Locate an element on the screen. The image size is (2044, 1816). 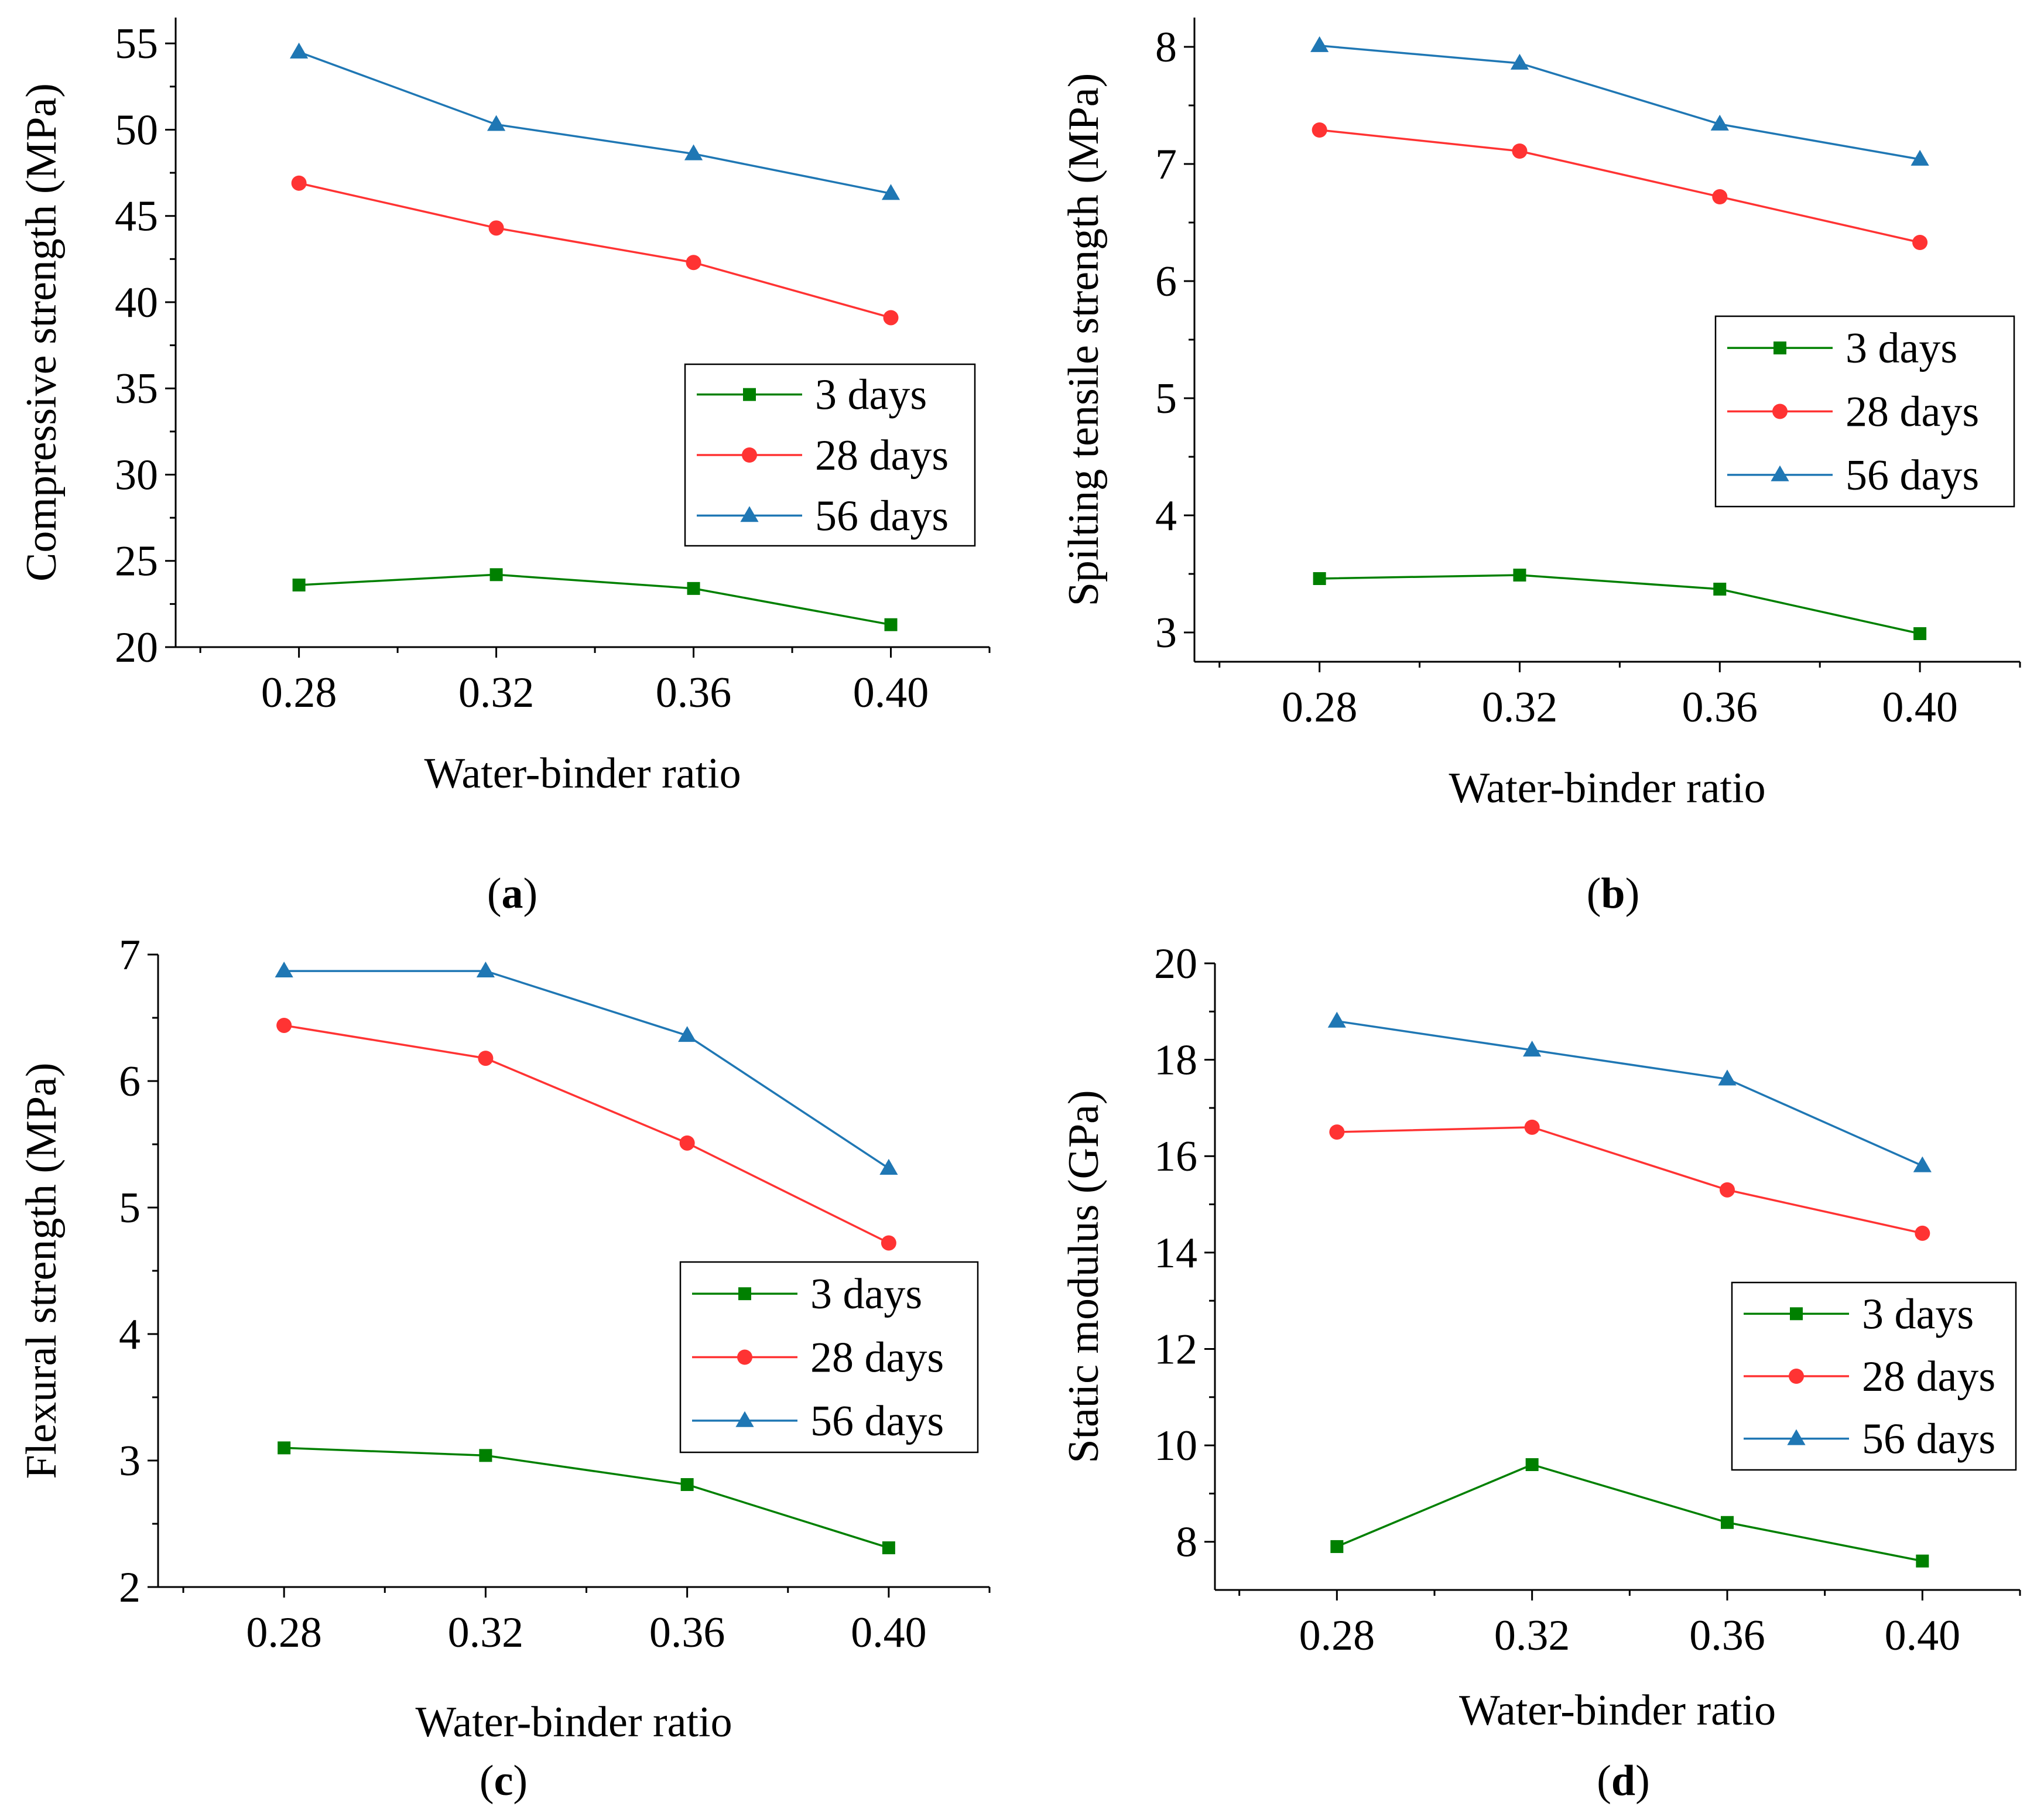
y-tick-label: 10 is located at coordinates (1176, 1446).